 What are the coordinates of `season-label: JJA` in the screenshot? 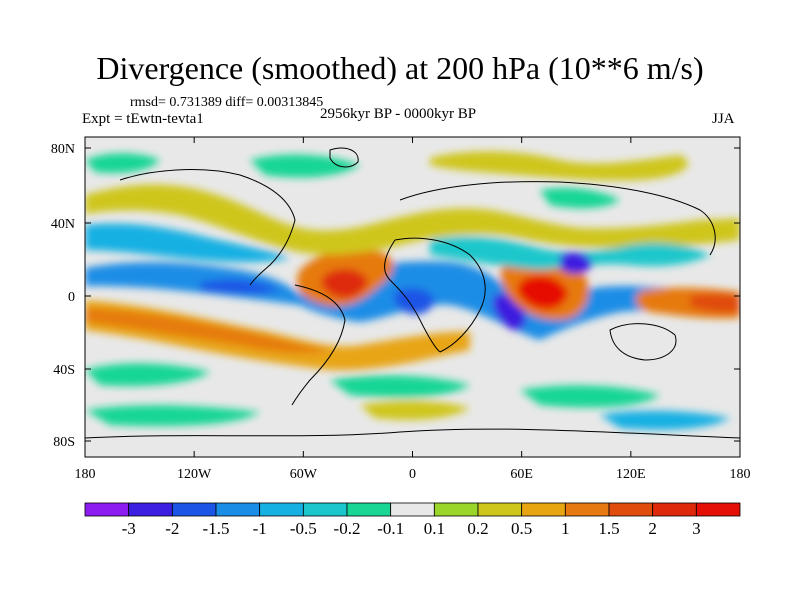 It's located at (723, 119).